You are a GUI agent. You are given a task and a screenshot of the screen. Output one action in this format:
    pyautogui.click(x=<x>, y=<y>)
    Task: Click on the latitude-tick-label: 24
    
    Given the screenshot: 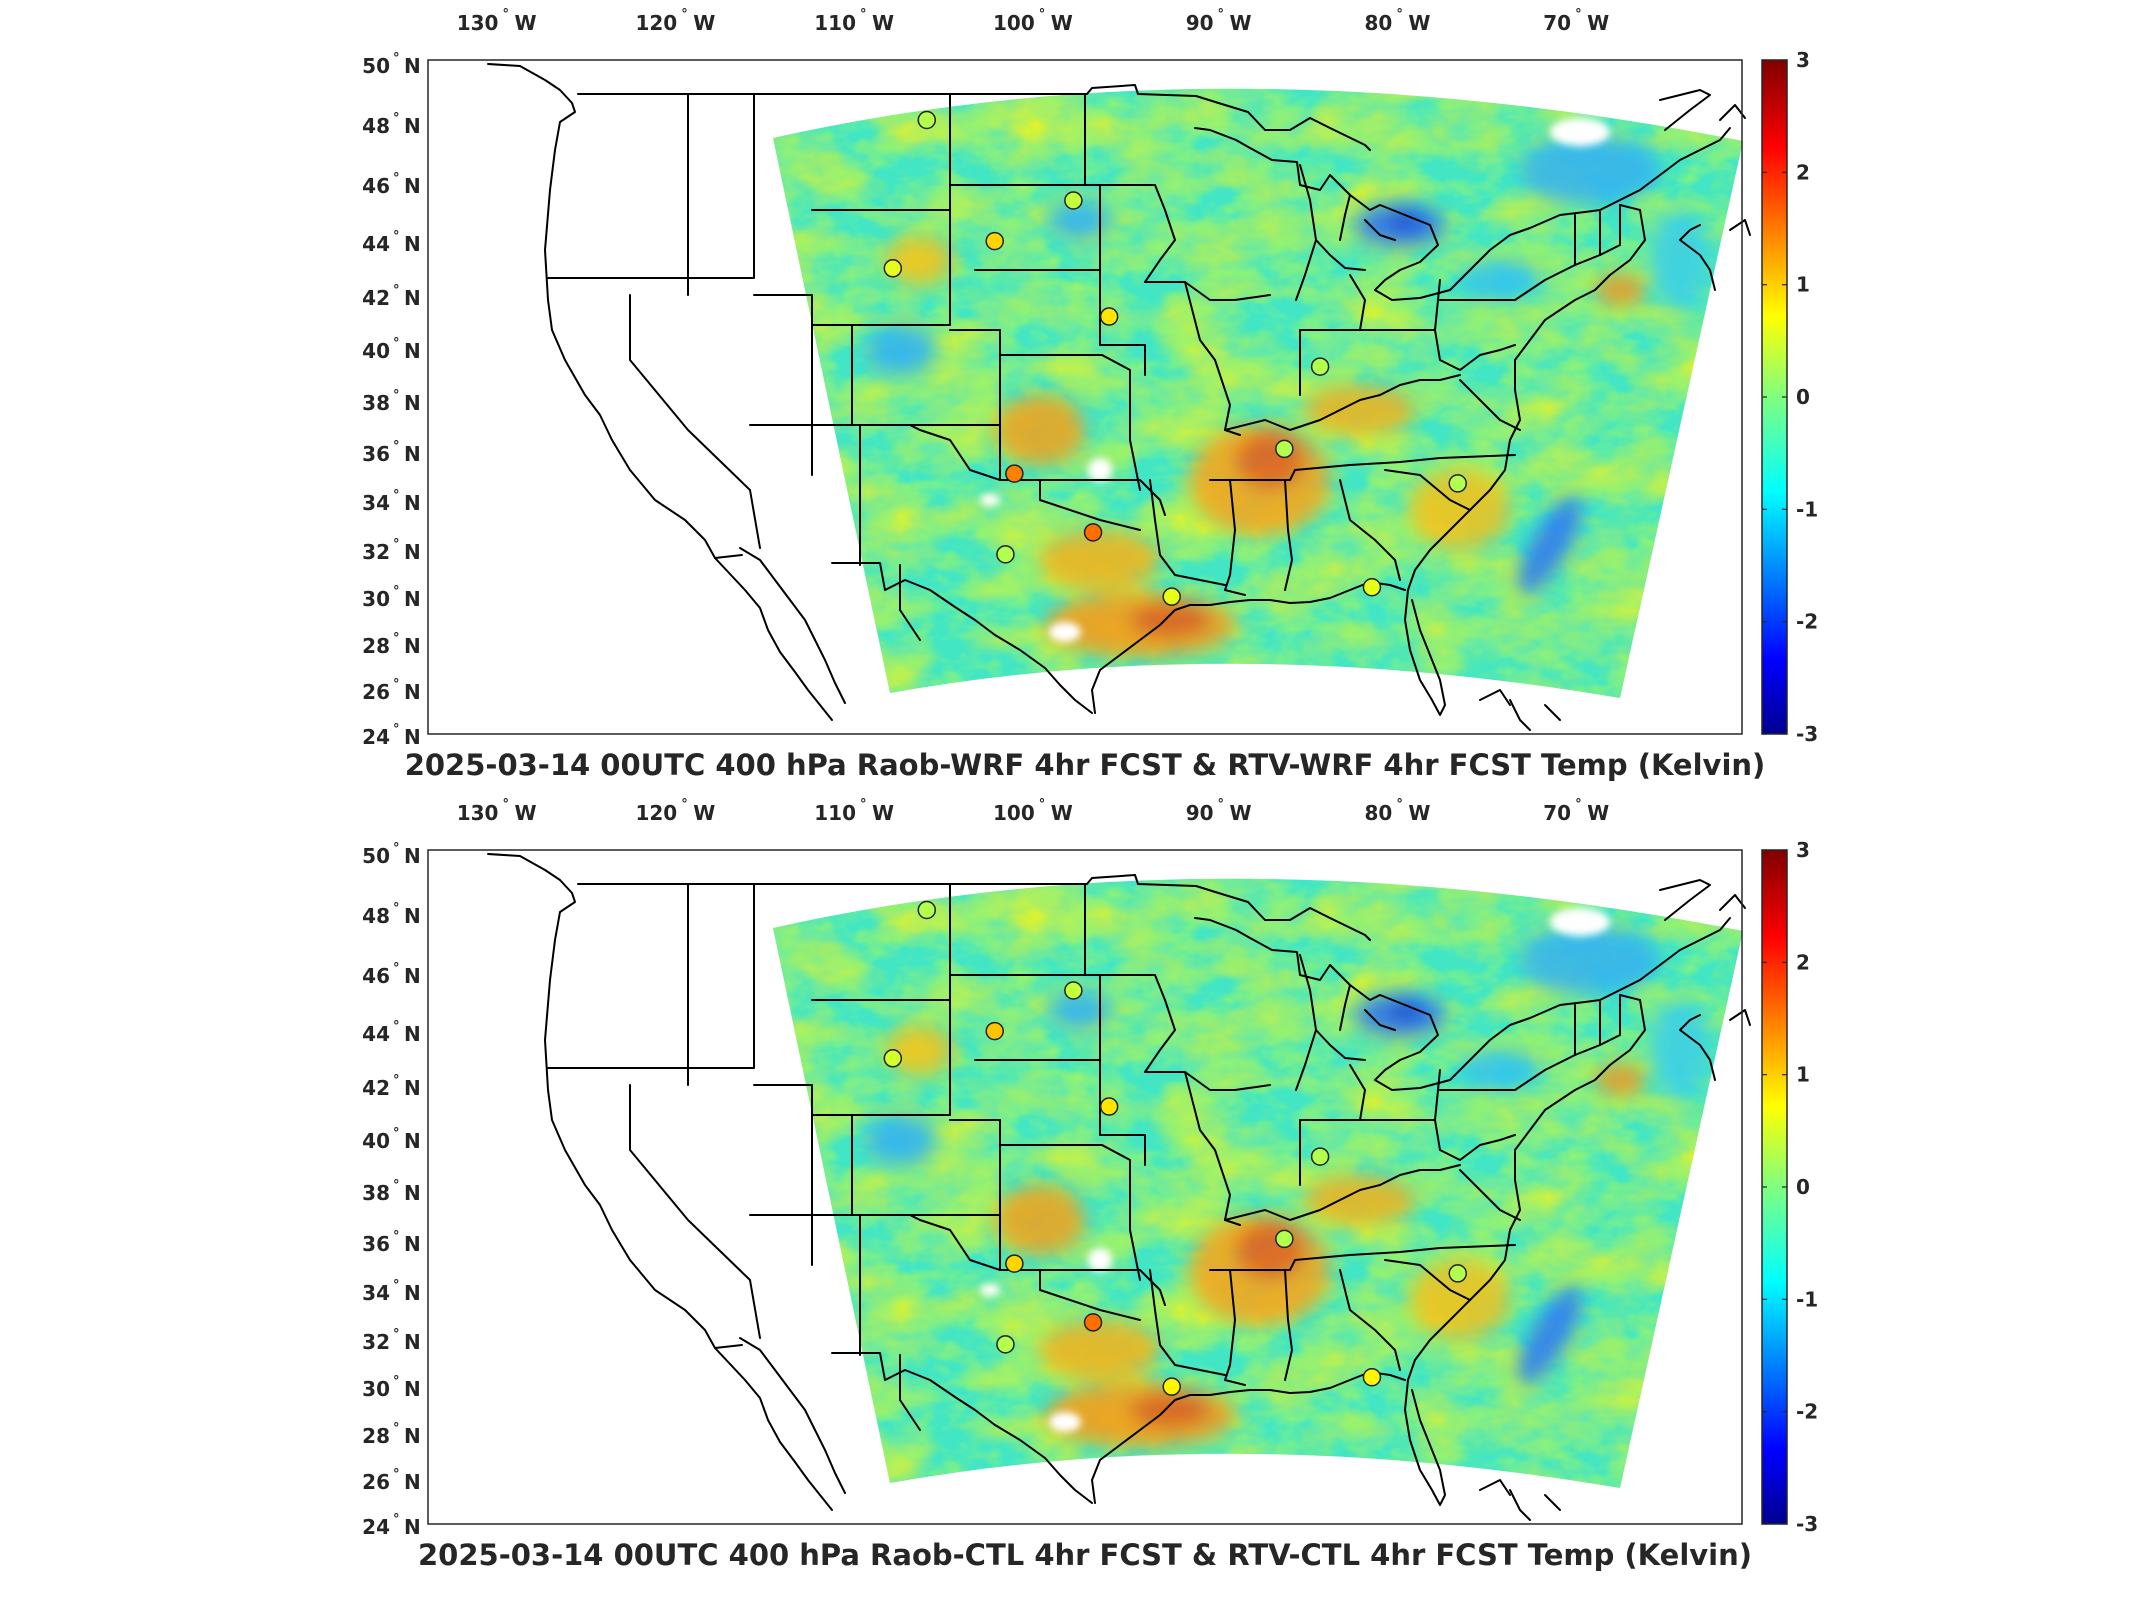 What is the action you would take?
    pyautogui.click(x=376, y=737)
    